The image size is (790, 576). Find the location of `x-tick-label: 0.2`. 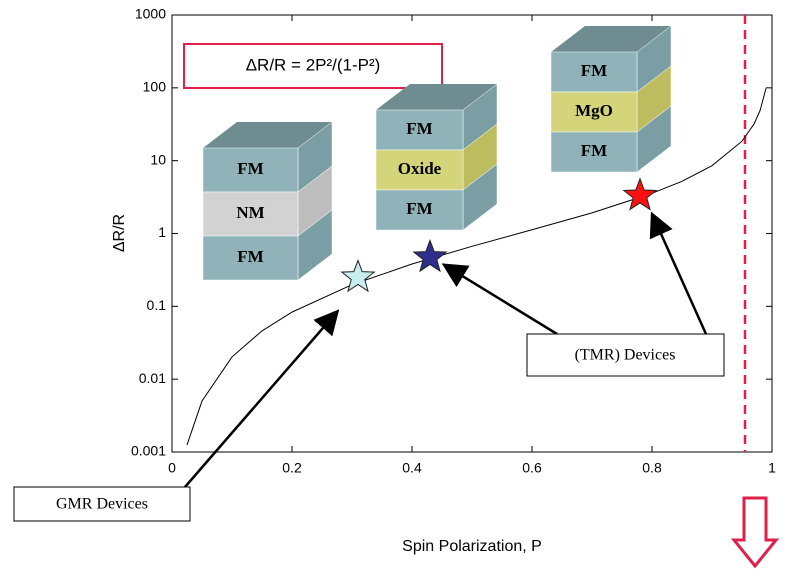

x-tick-label: 0.2 is located at coordinates (292, 468).